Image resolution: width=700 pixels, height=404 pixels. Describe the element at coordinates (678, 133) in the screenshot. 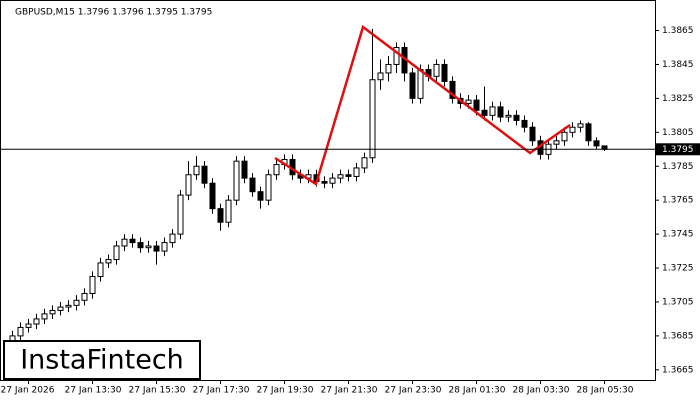

I see `y-tick-label: 1.3805` at that location.